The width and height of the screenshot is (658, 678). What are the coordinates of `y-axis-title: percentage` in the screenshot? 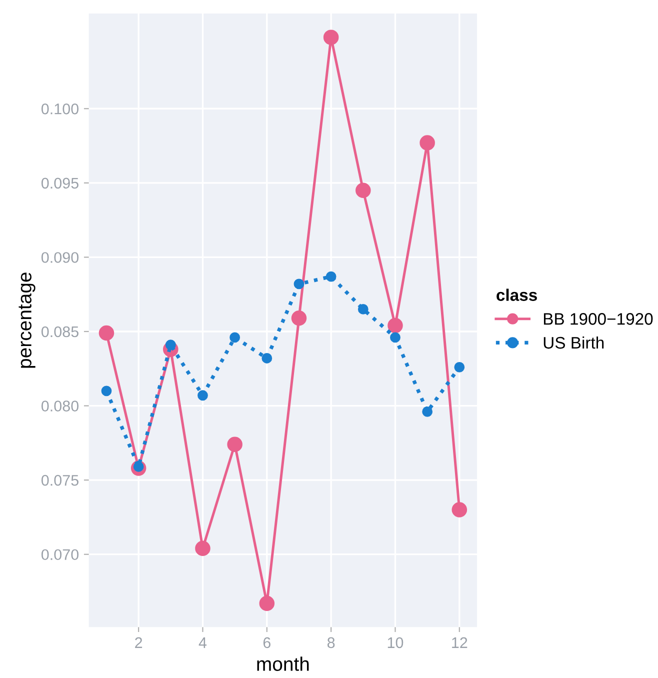 It's located at (27, 320).